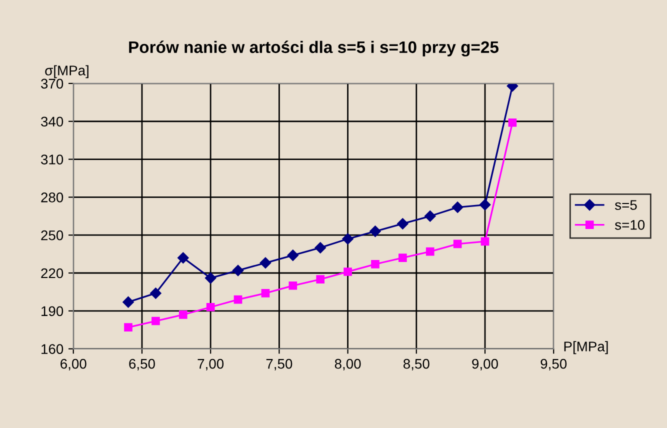 Image resolution: width=667 pixels, height=428 pixels. I want to click on y-tick-label: 310, so click(52, 159).